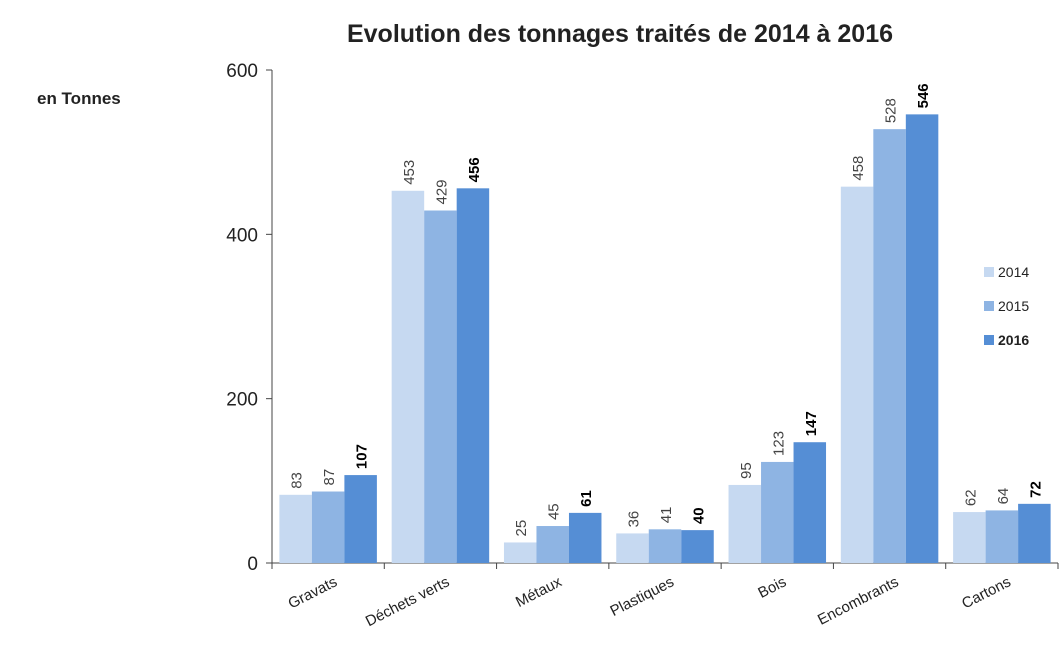 This screenshot has height=646, width=1060. I want to click on legend-label: 2015, so click(1013, 306).